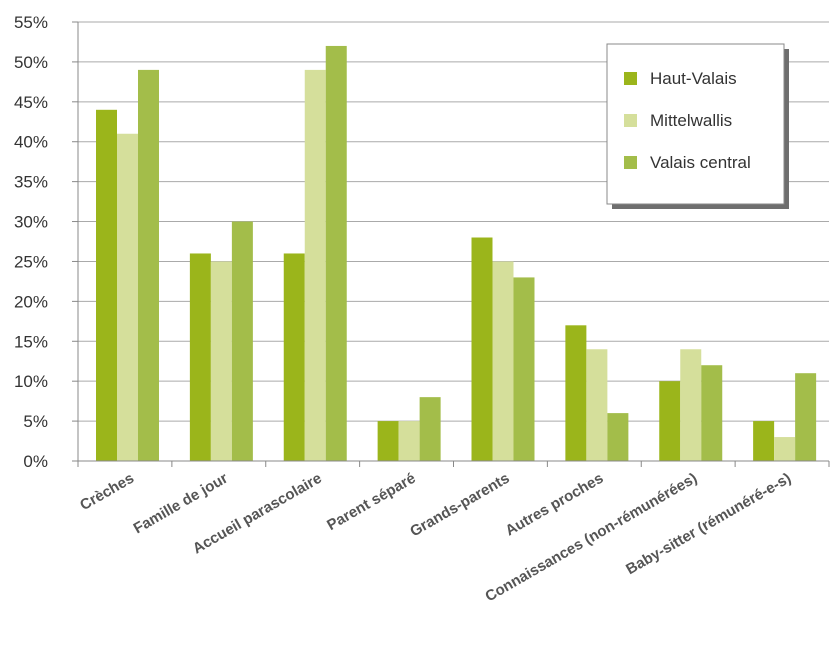  Describe the element at coordinates (459, 505) in the screenshot. I see `category-label: Grands-parents` at that location.